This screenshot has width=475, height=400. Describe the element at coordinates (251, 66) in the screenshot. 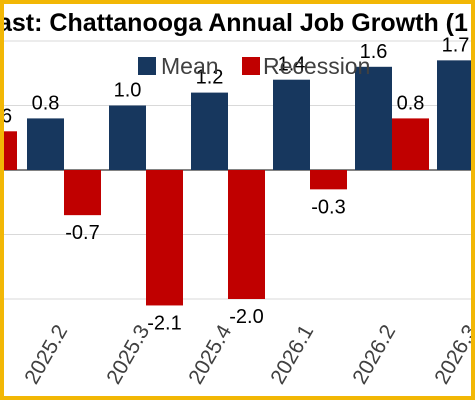

I see `legend-swatch-recession` at that location.